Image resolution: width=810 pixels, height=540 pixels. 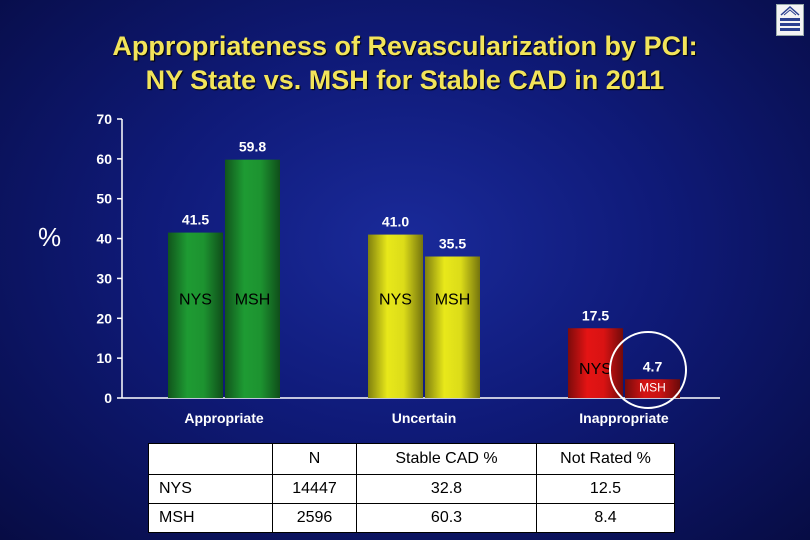 What do you see at coordinates (790, 20) in the screenshot?
I see `mount-sinai-logo` at bounding box center [790, 20].